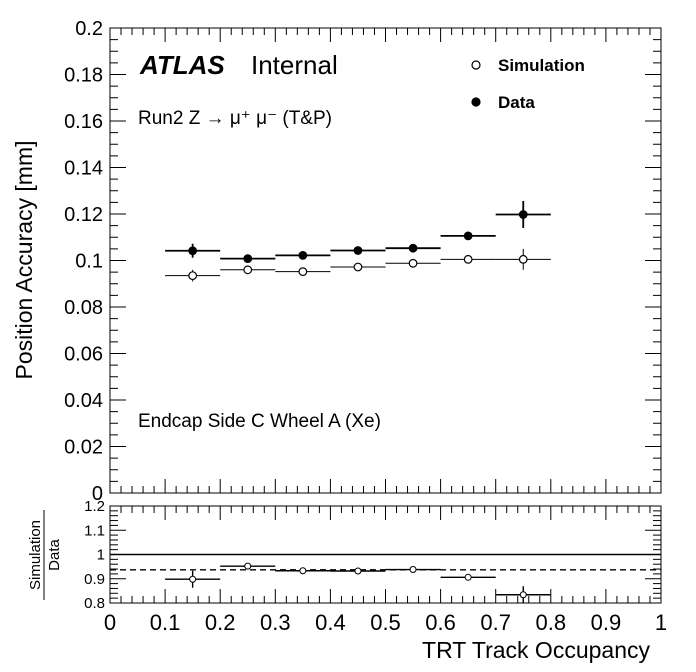  Describe the element at coordinates (54, 555) in the screenshot. I see `ratio-y-label-denominator: Data` at that location.